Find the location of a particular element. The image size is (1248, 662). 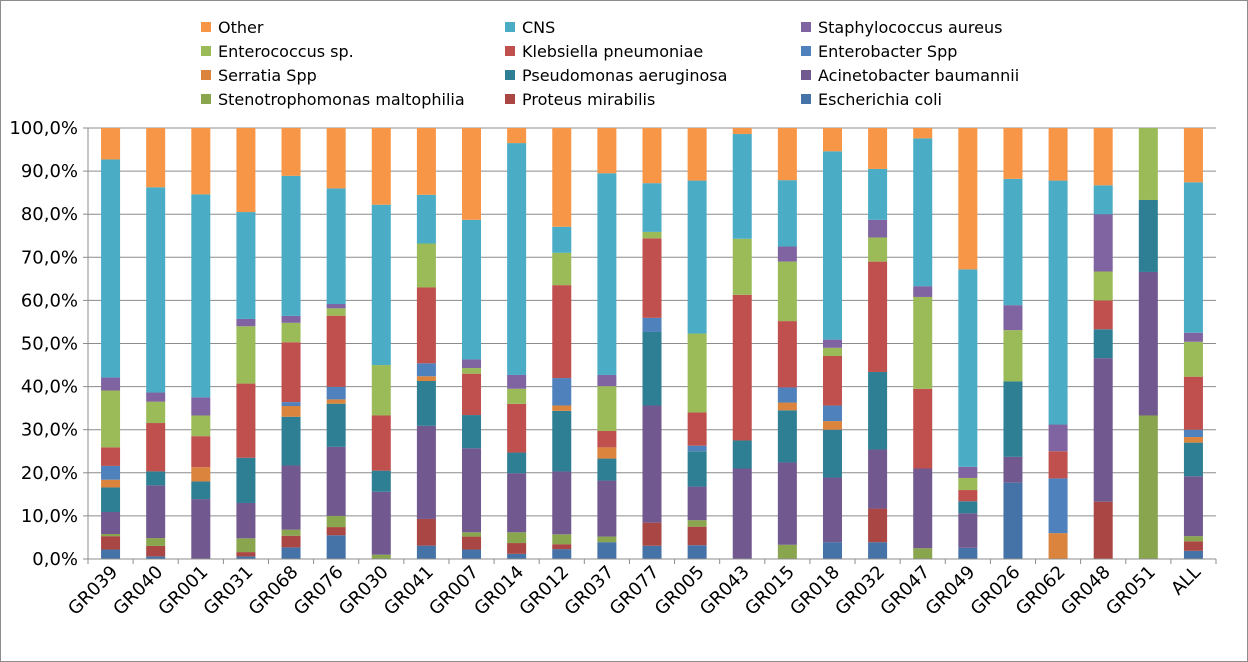

bar-segment-gr047-klebsiella-pneumoniae is located at coordinates (923, 428).